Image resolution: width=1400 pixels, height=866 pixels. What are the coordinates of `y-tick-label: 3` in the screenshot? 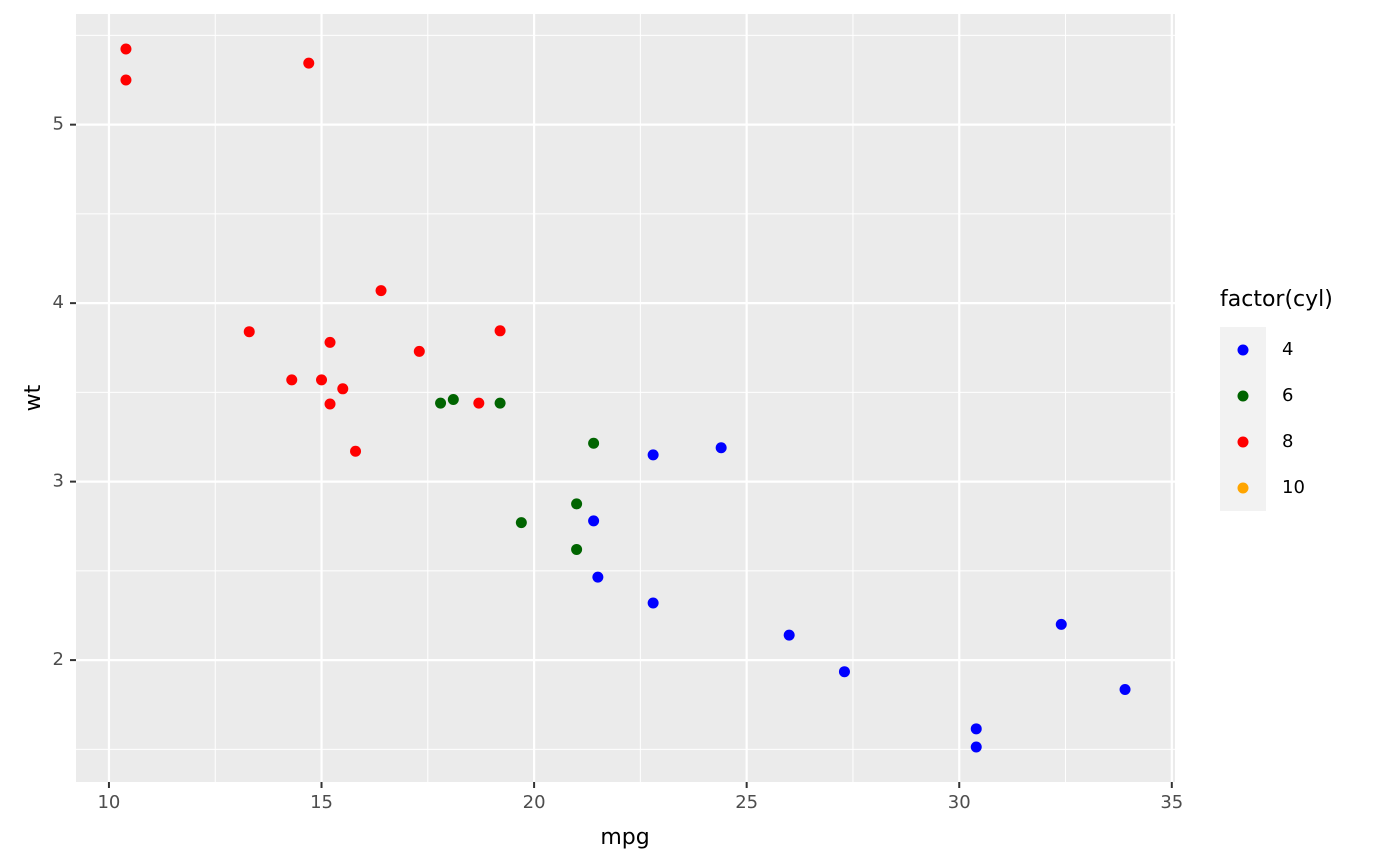 It's located at (58, 481).